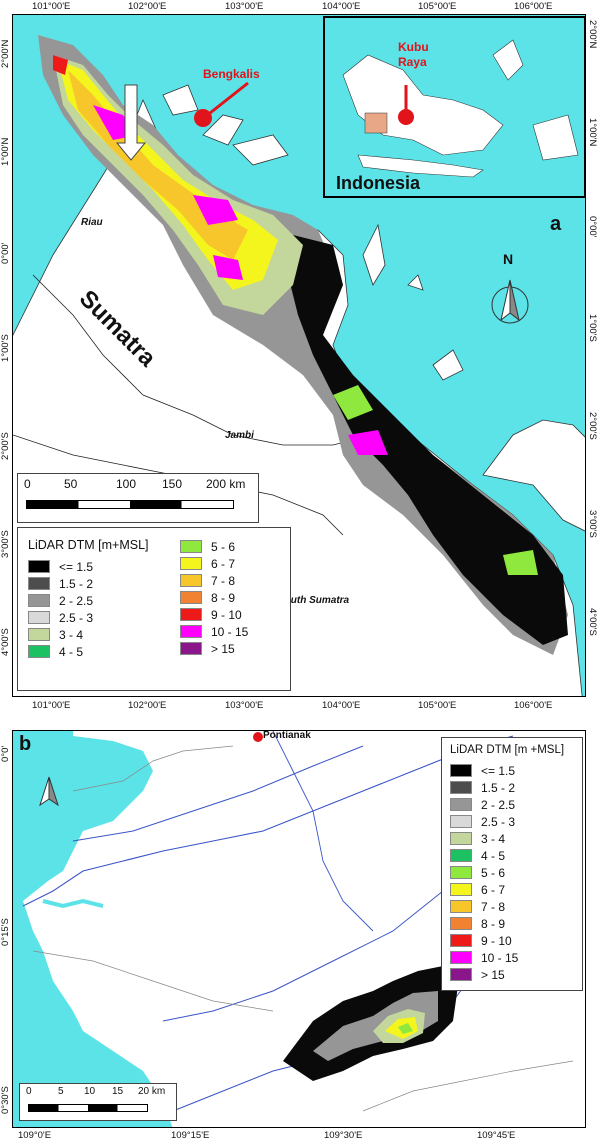  I want to click on bengkalis-marker-icon, so click(203, 118).